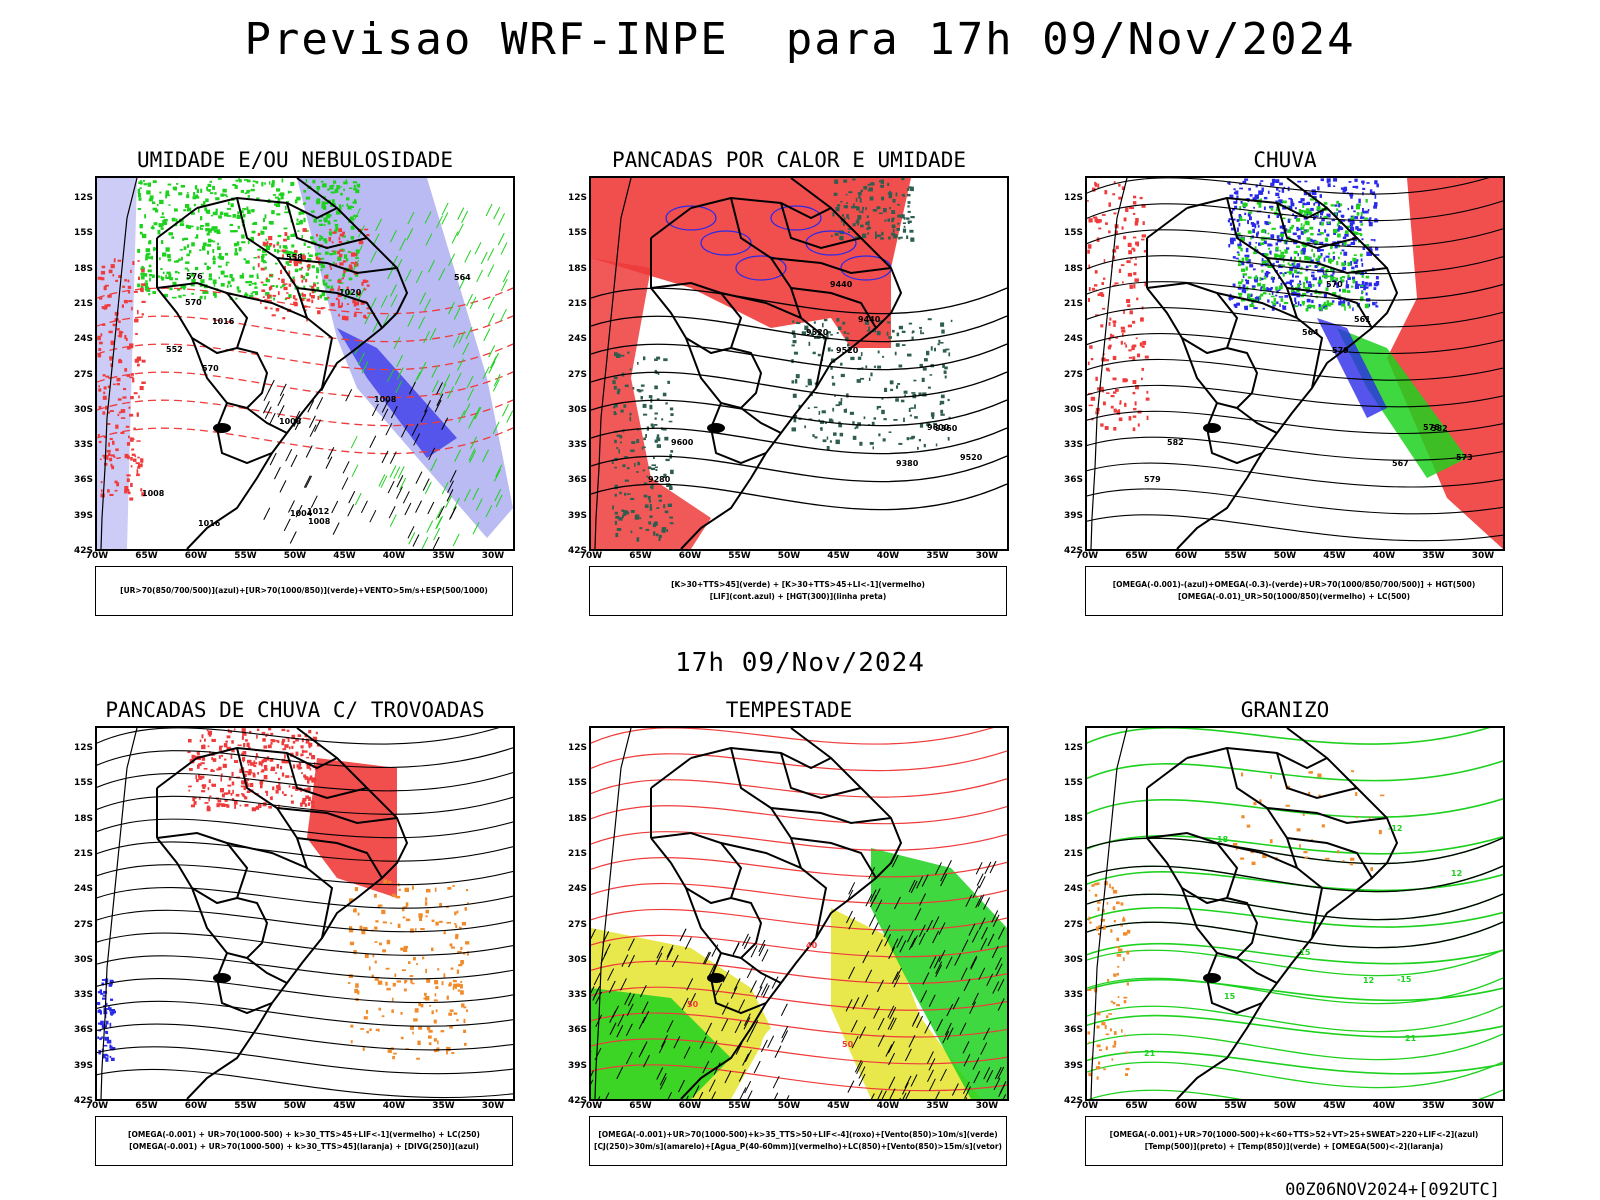  I want to click on latitude-label: 18S, so click(1073, 818).